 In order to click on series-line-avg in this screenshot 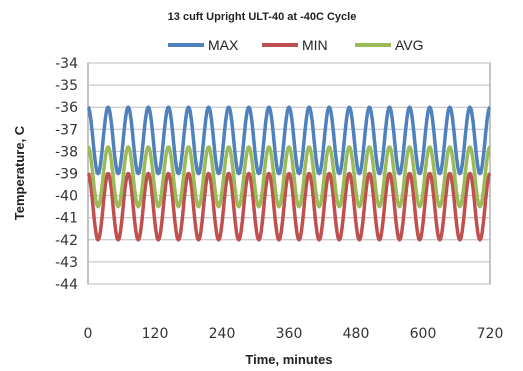, I will do `click(289, 177)`.